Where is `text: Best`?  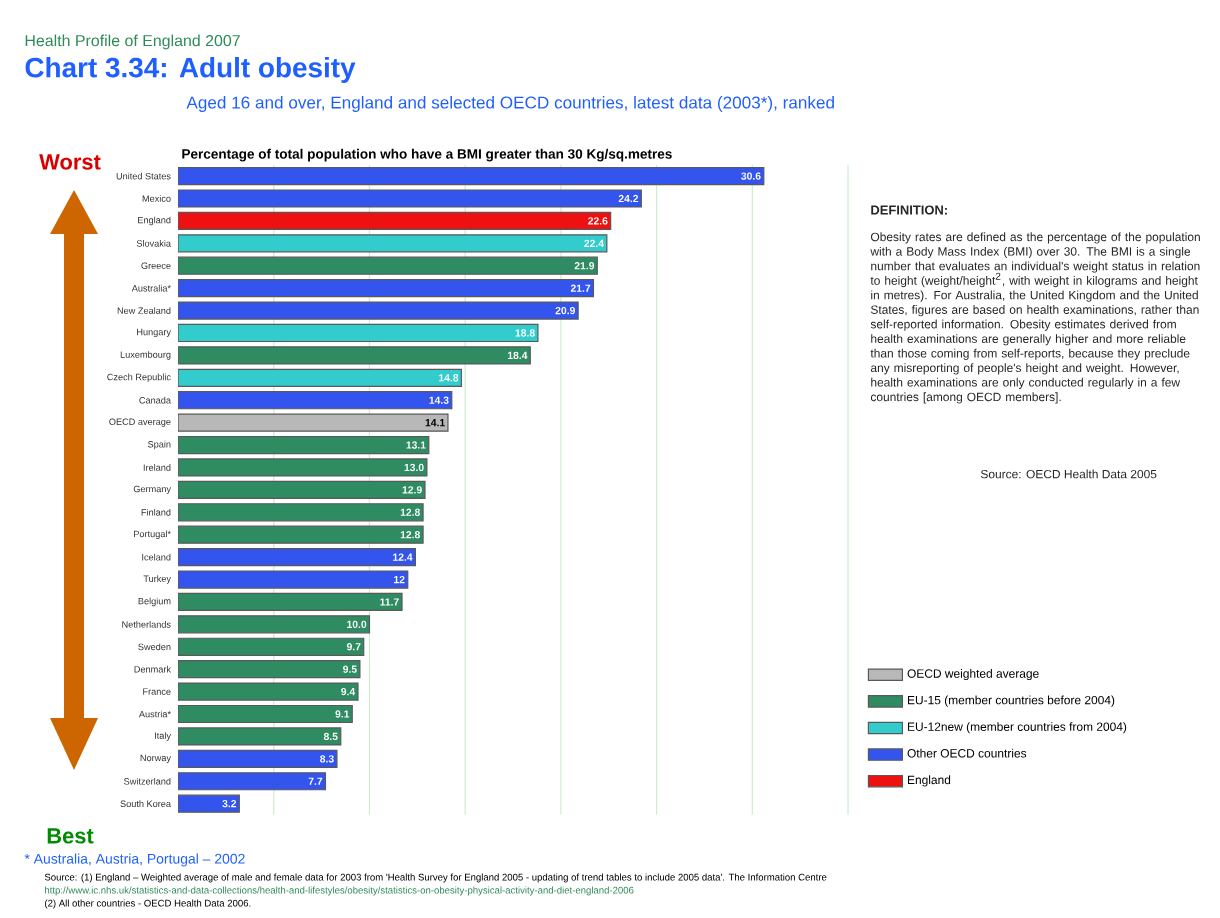
text: Best is located at coordinates (70, 836).